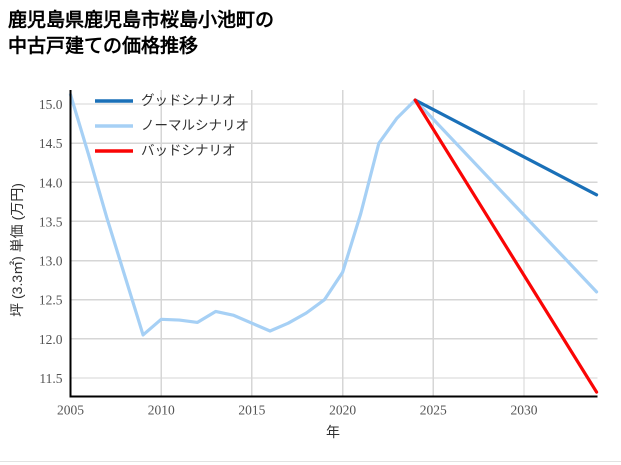 This screenshot has width=621, height=465. Describe the element at coordinates (342, 410) in the screenshot. I see `x-tick-label: 2020` at that location.